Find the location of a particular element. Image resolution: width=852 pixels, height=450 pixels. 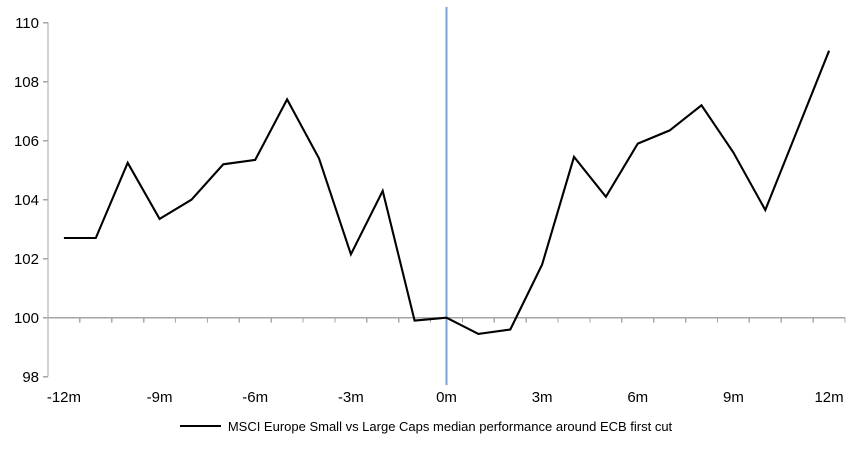

y-tick-label: 102 is located at coordinates (26, 259).